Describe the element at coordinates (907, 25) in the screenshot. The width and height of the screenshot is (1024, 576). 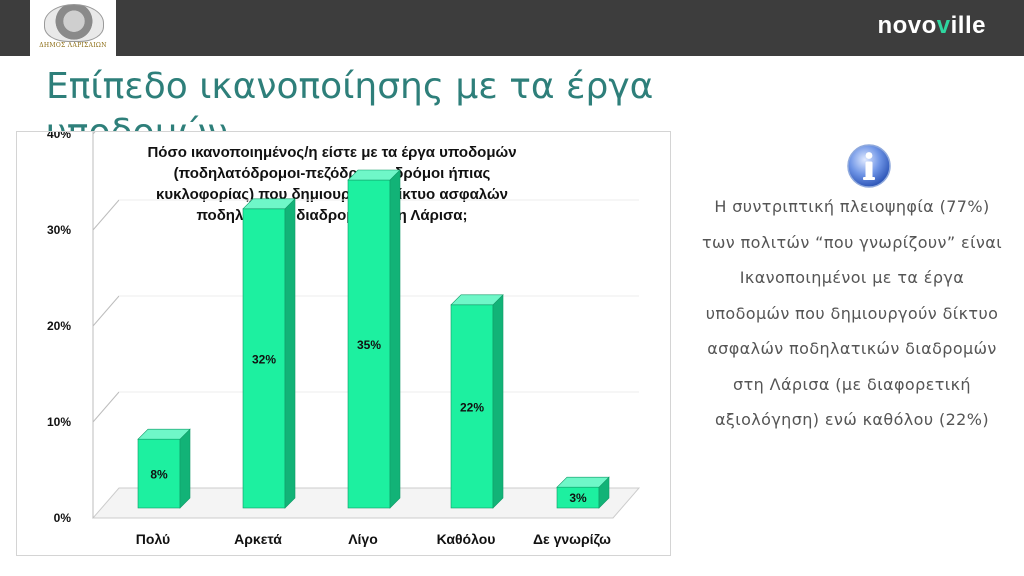
I see `brand-prefix: novo` at that location.